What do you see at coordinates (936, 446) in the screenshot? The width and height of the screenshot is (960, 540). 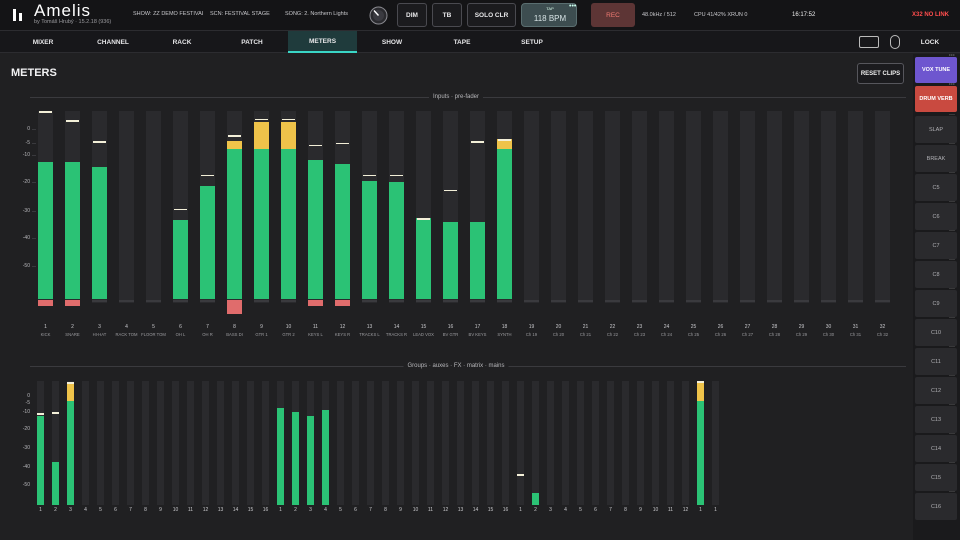 I see `snapshot-button: C14 ···` at bounding box center [936, 446].